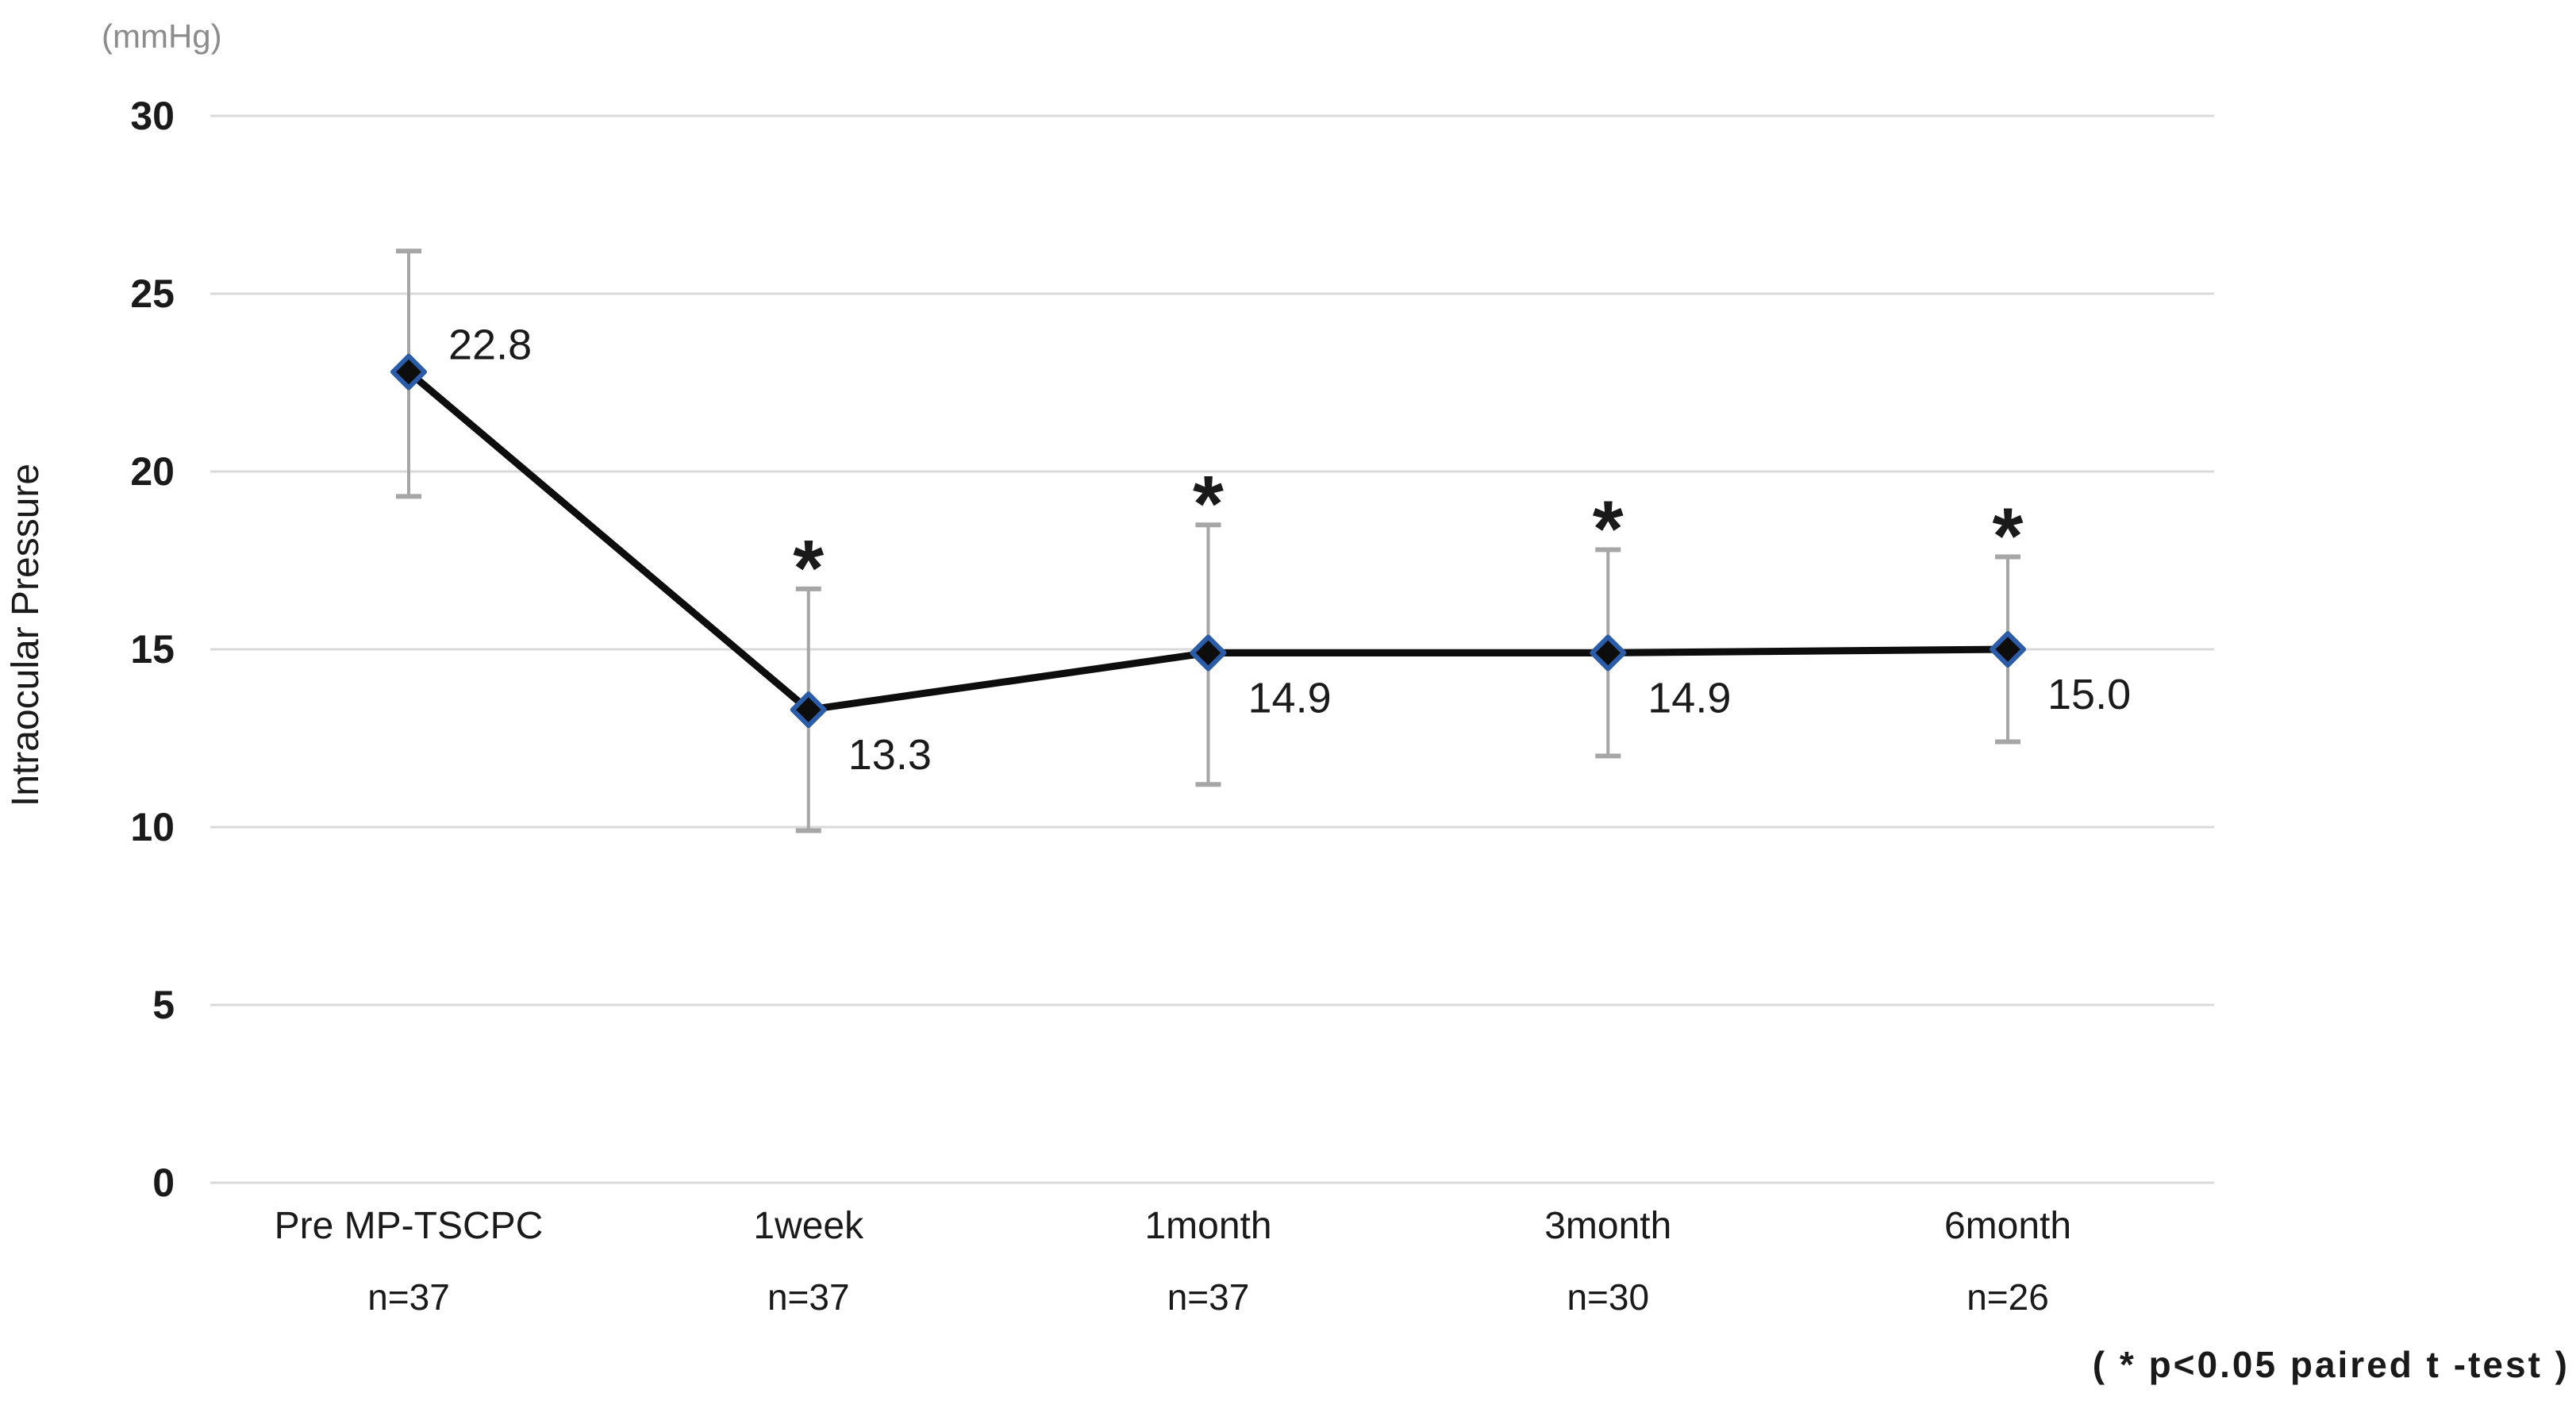 The image size is (2576, 1405). Describe the element at coordinates (152, 471) in the screenshot. I see `y-tick-label: 20` at that location.